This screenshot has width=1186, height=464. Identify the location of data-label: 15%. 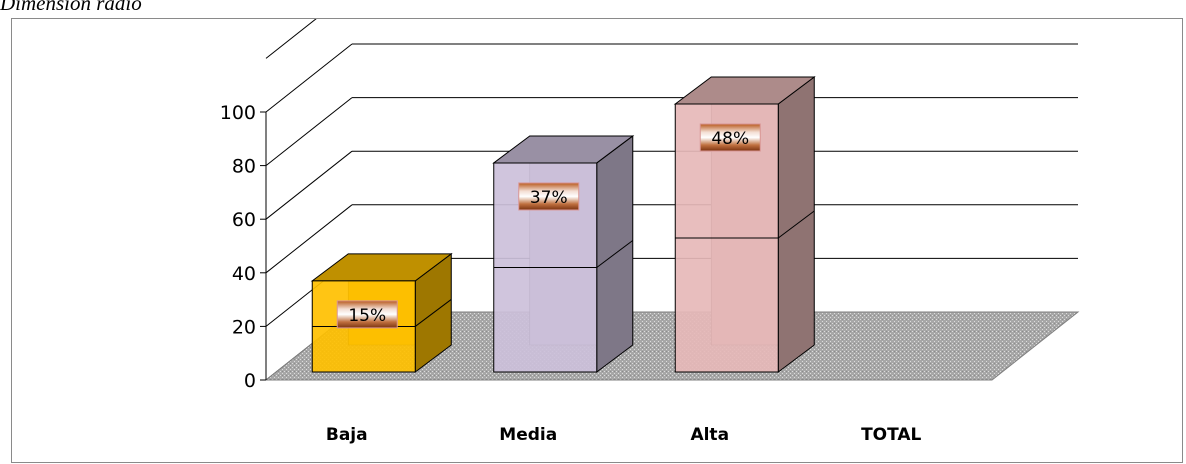
(367, 316).